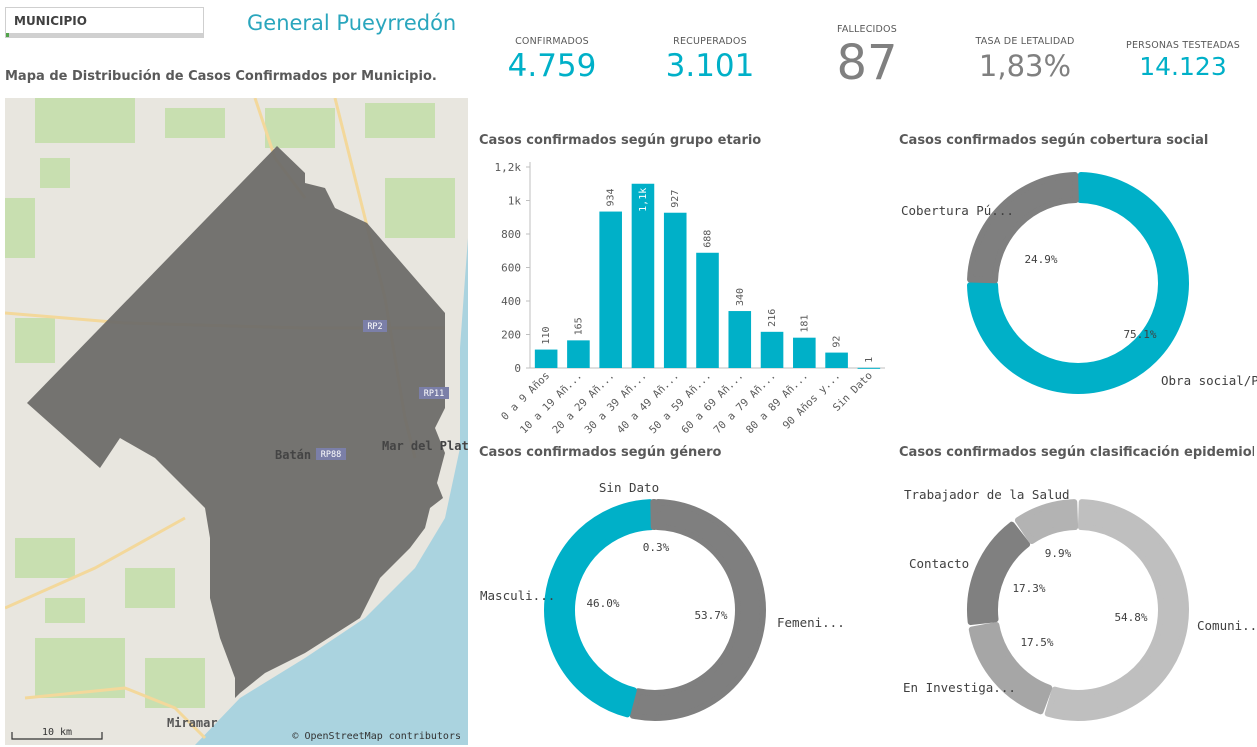 This screenshot has width=1257, height=747. What do you see at coordinates (710, 66) in the screenshot?
I see `kpi-value: 3.101` at bounding box center [710, 66].